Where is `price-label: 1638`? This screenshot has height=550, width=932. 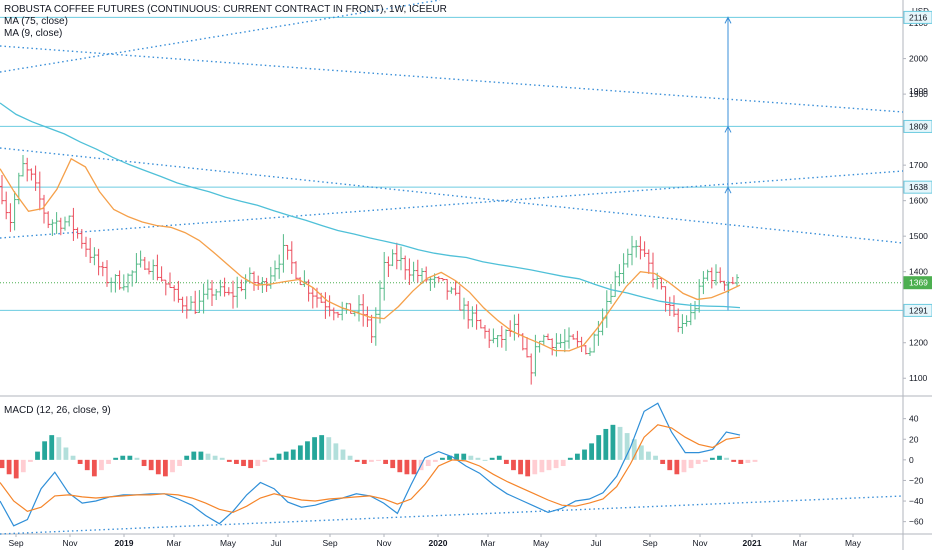
price-label: 1638 is located at coordinates (918, 187).